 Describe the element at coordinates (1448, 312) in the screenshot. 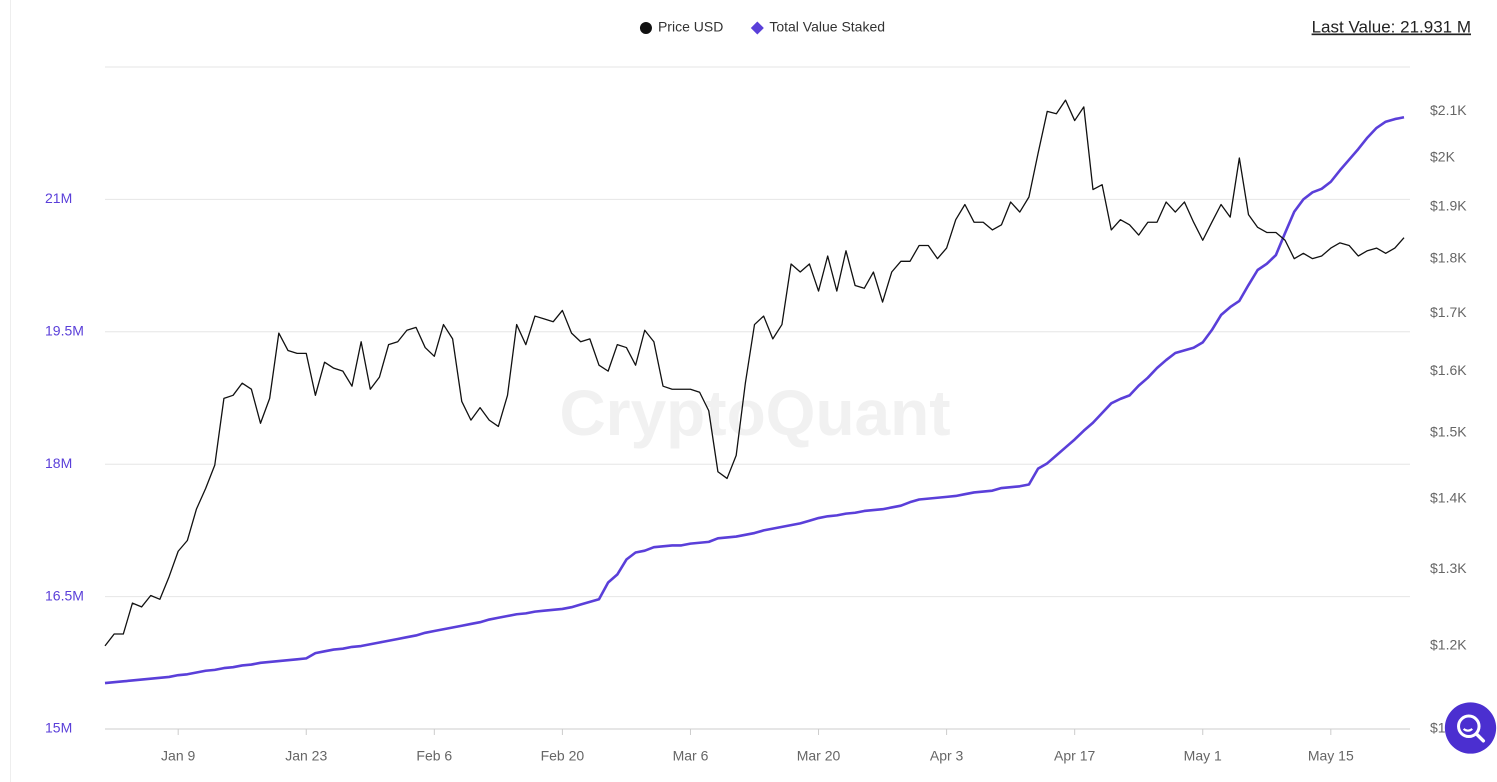

I see `y2-tick-label: $1.7K` at that location.